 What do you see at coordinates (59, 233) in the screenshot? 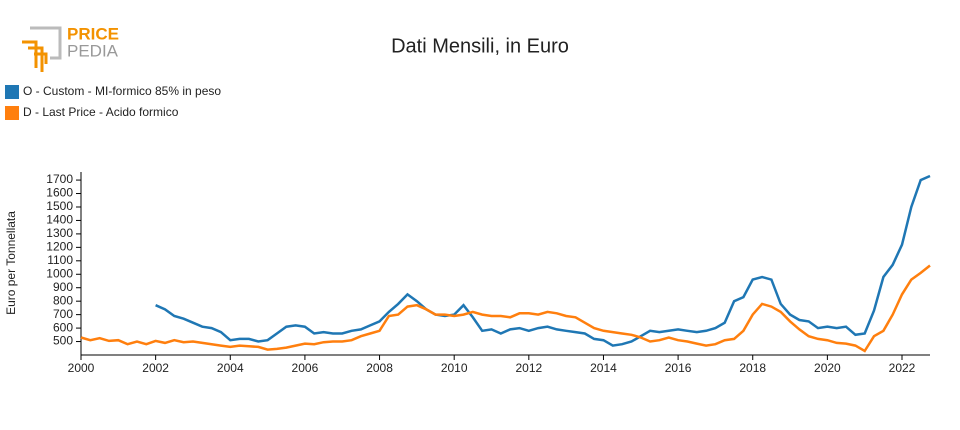
I see `y-tick-label: 1300` at bounding box center [59, 233].